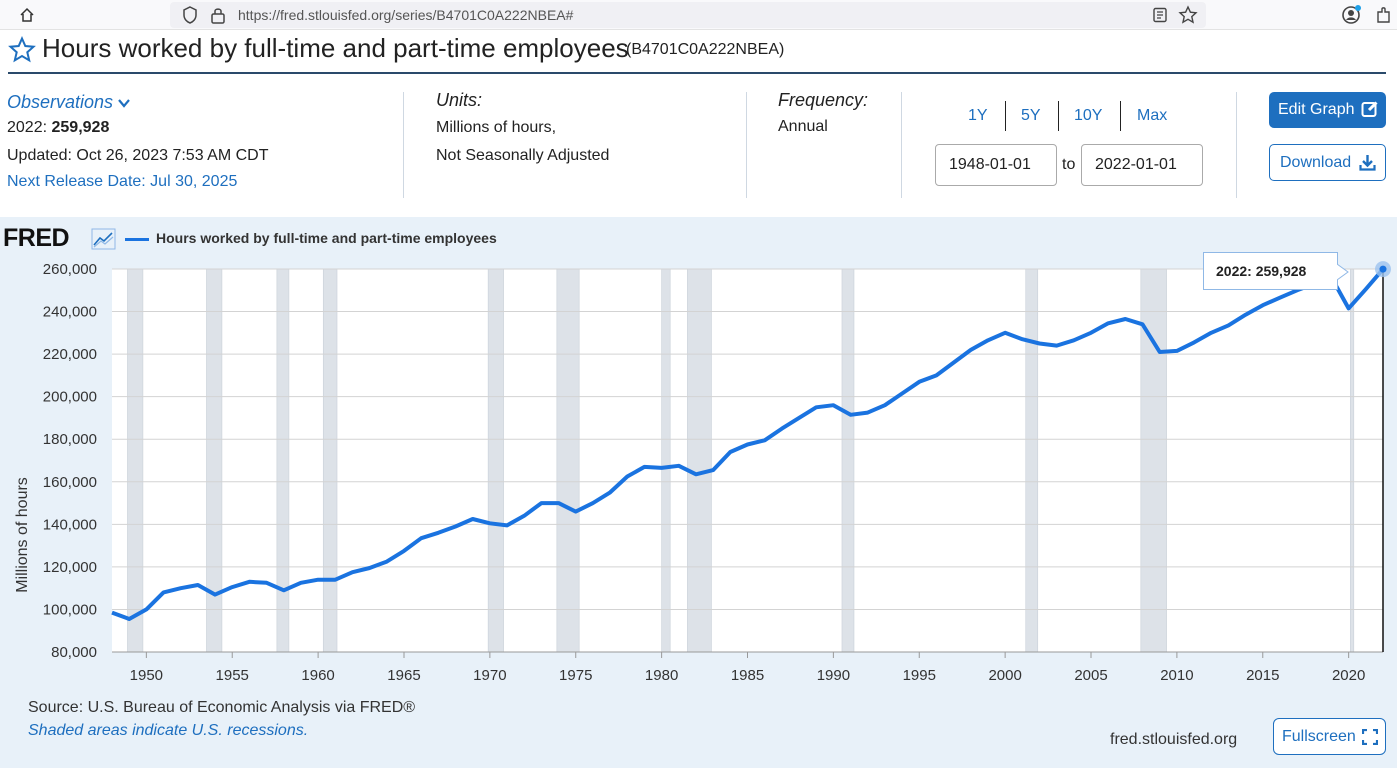  Describe the element at coordinates (190, 15) in the screenshot. I see `shield-icon` at that location.